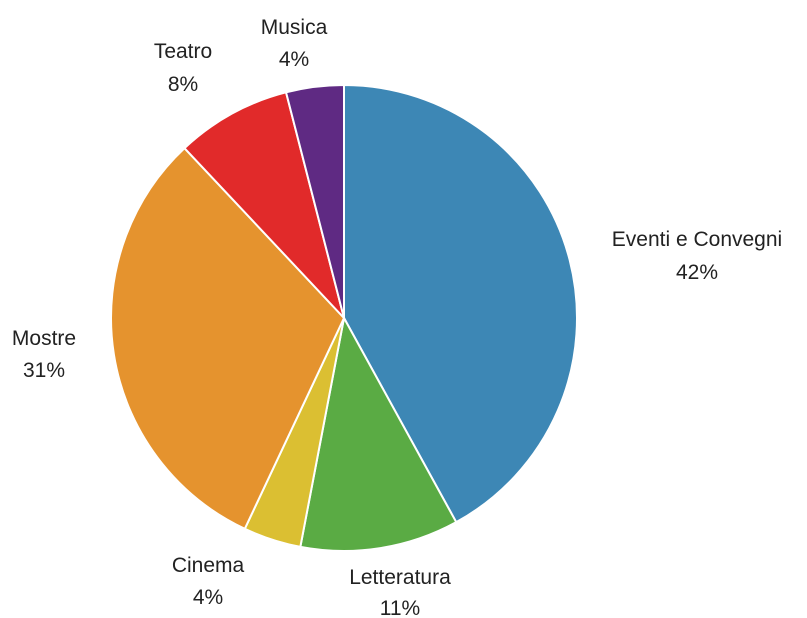 This screenshot has width=807, height=618. Describe the element at coordinates (208, 565) in the screenshot. I see `slice-label-cinema: Cinema` at that location.